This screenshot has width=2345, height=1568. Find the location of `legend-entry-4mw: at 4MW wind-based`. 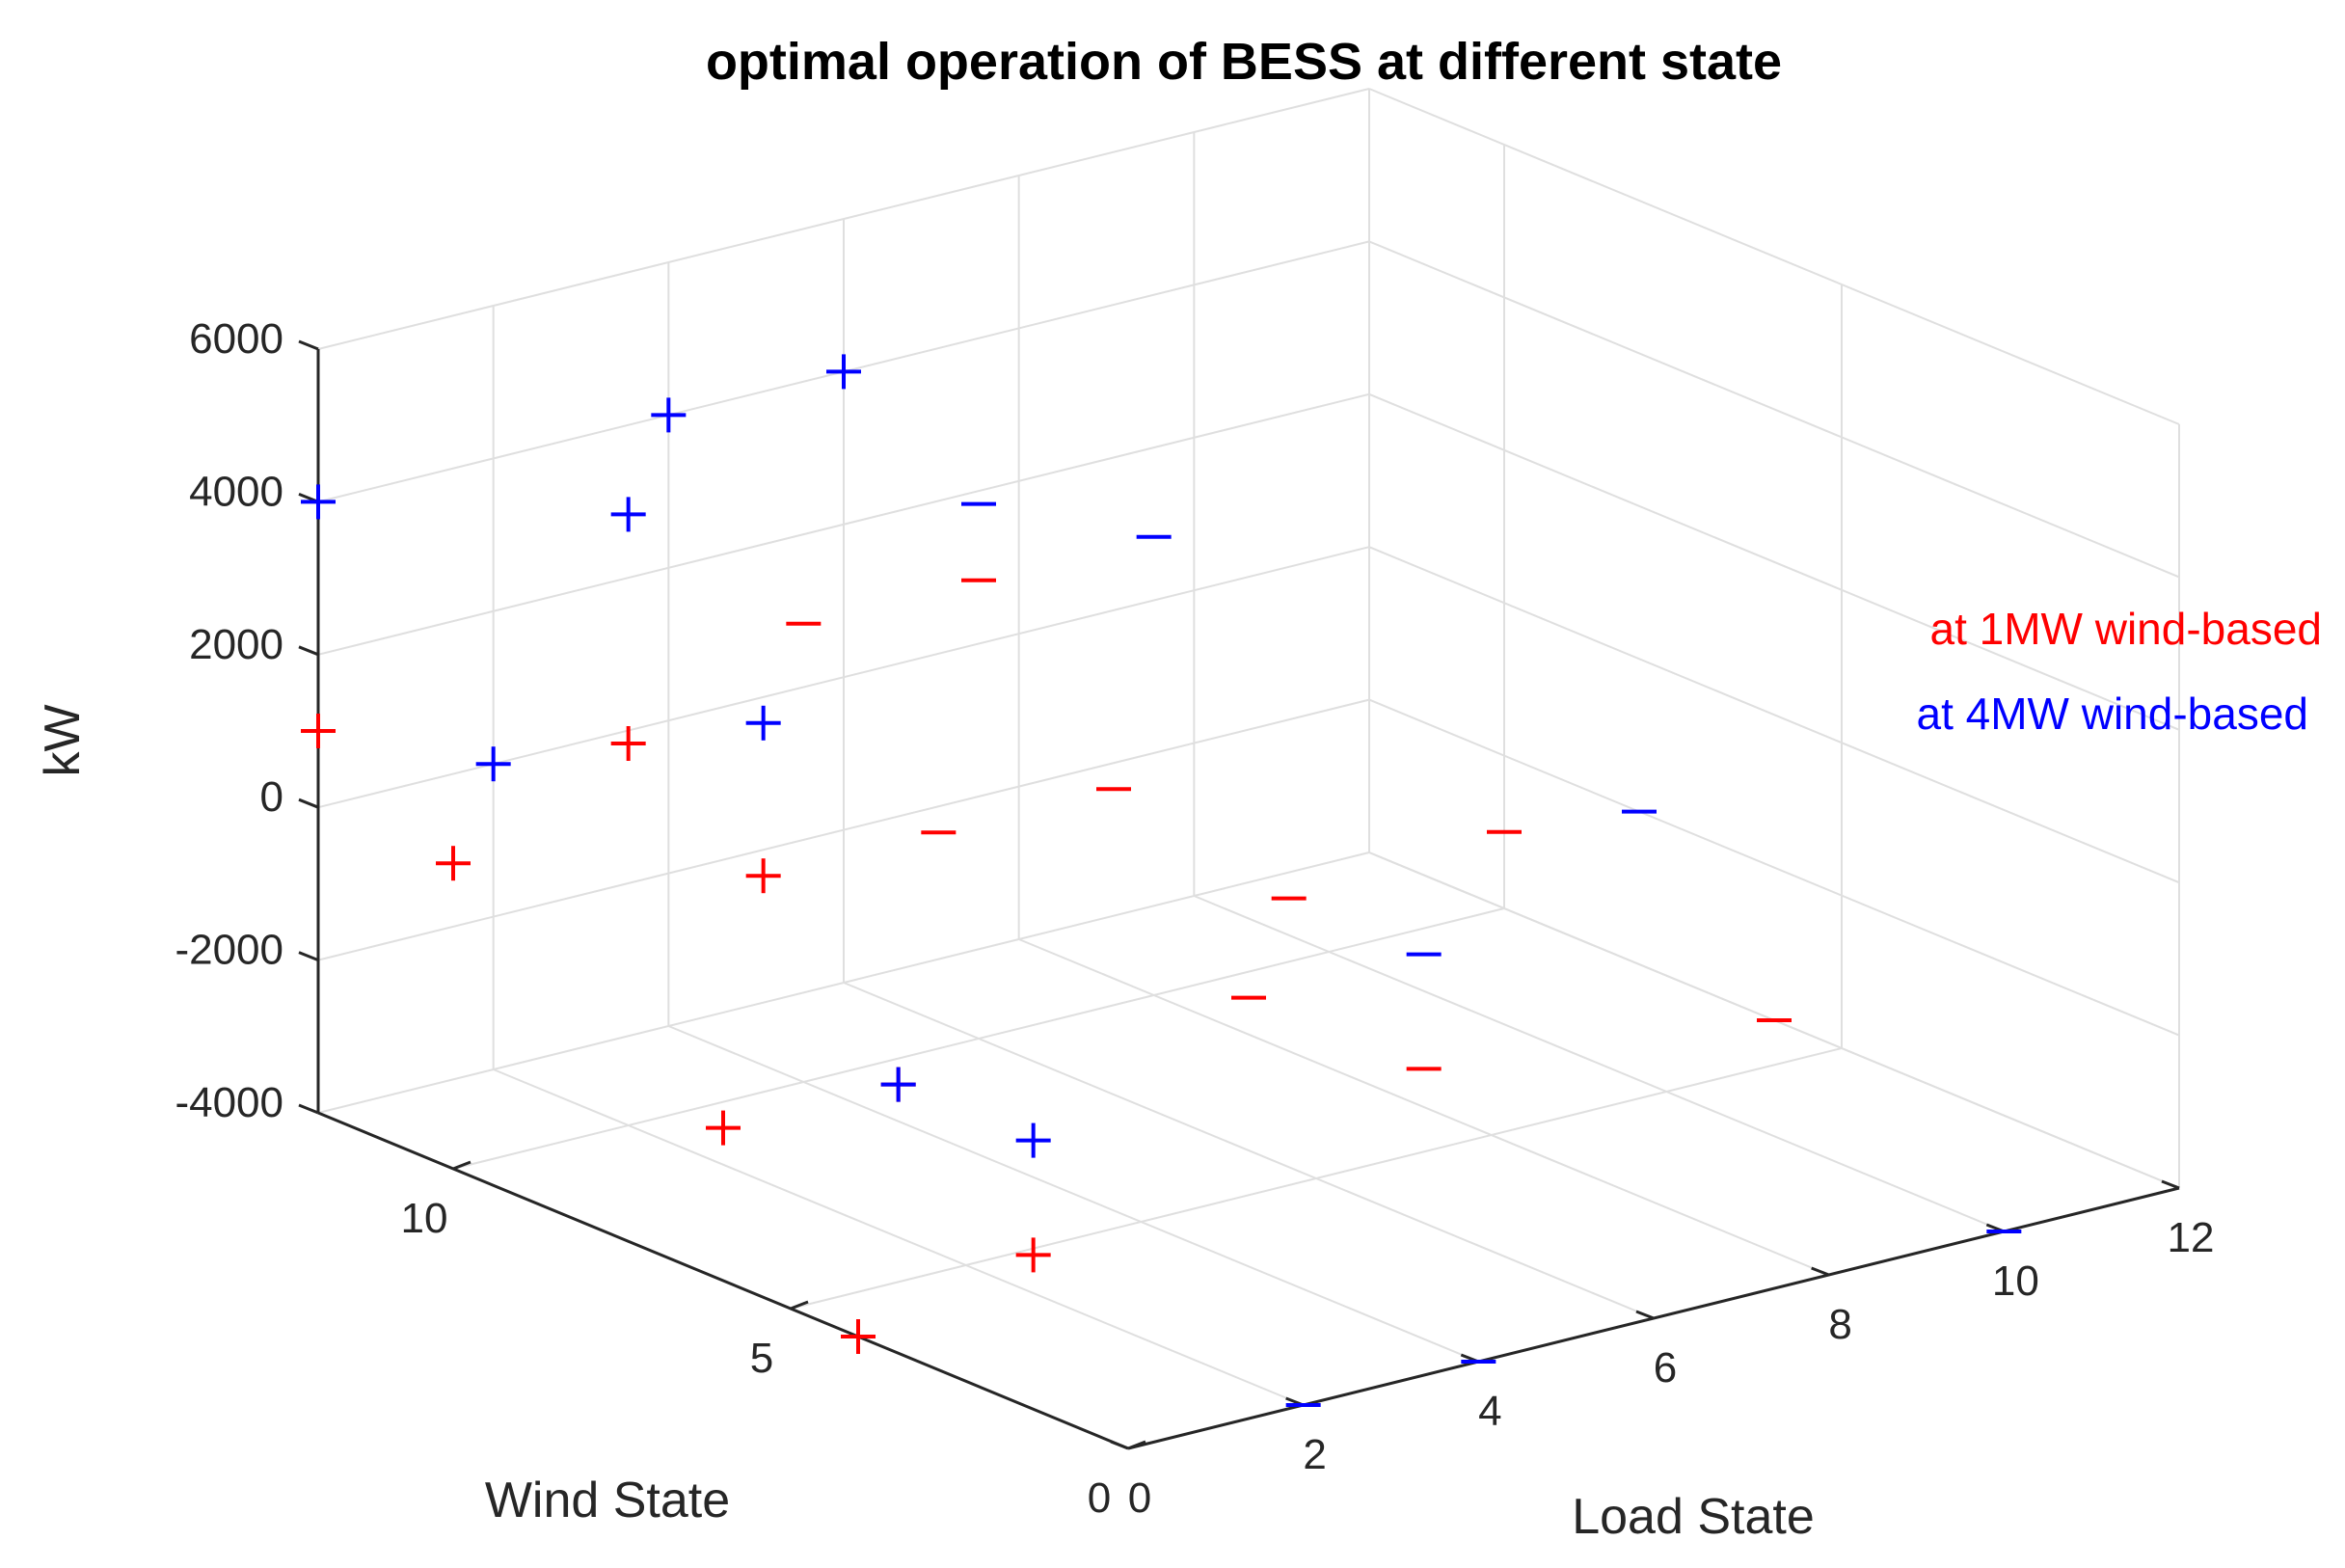

legend-entry-4mw: at 4MW wind-based is located at coordinates (2113, 714).